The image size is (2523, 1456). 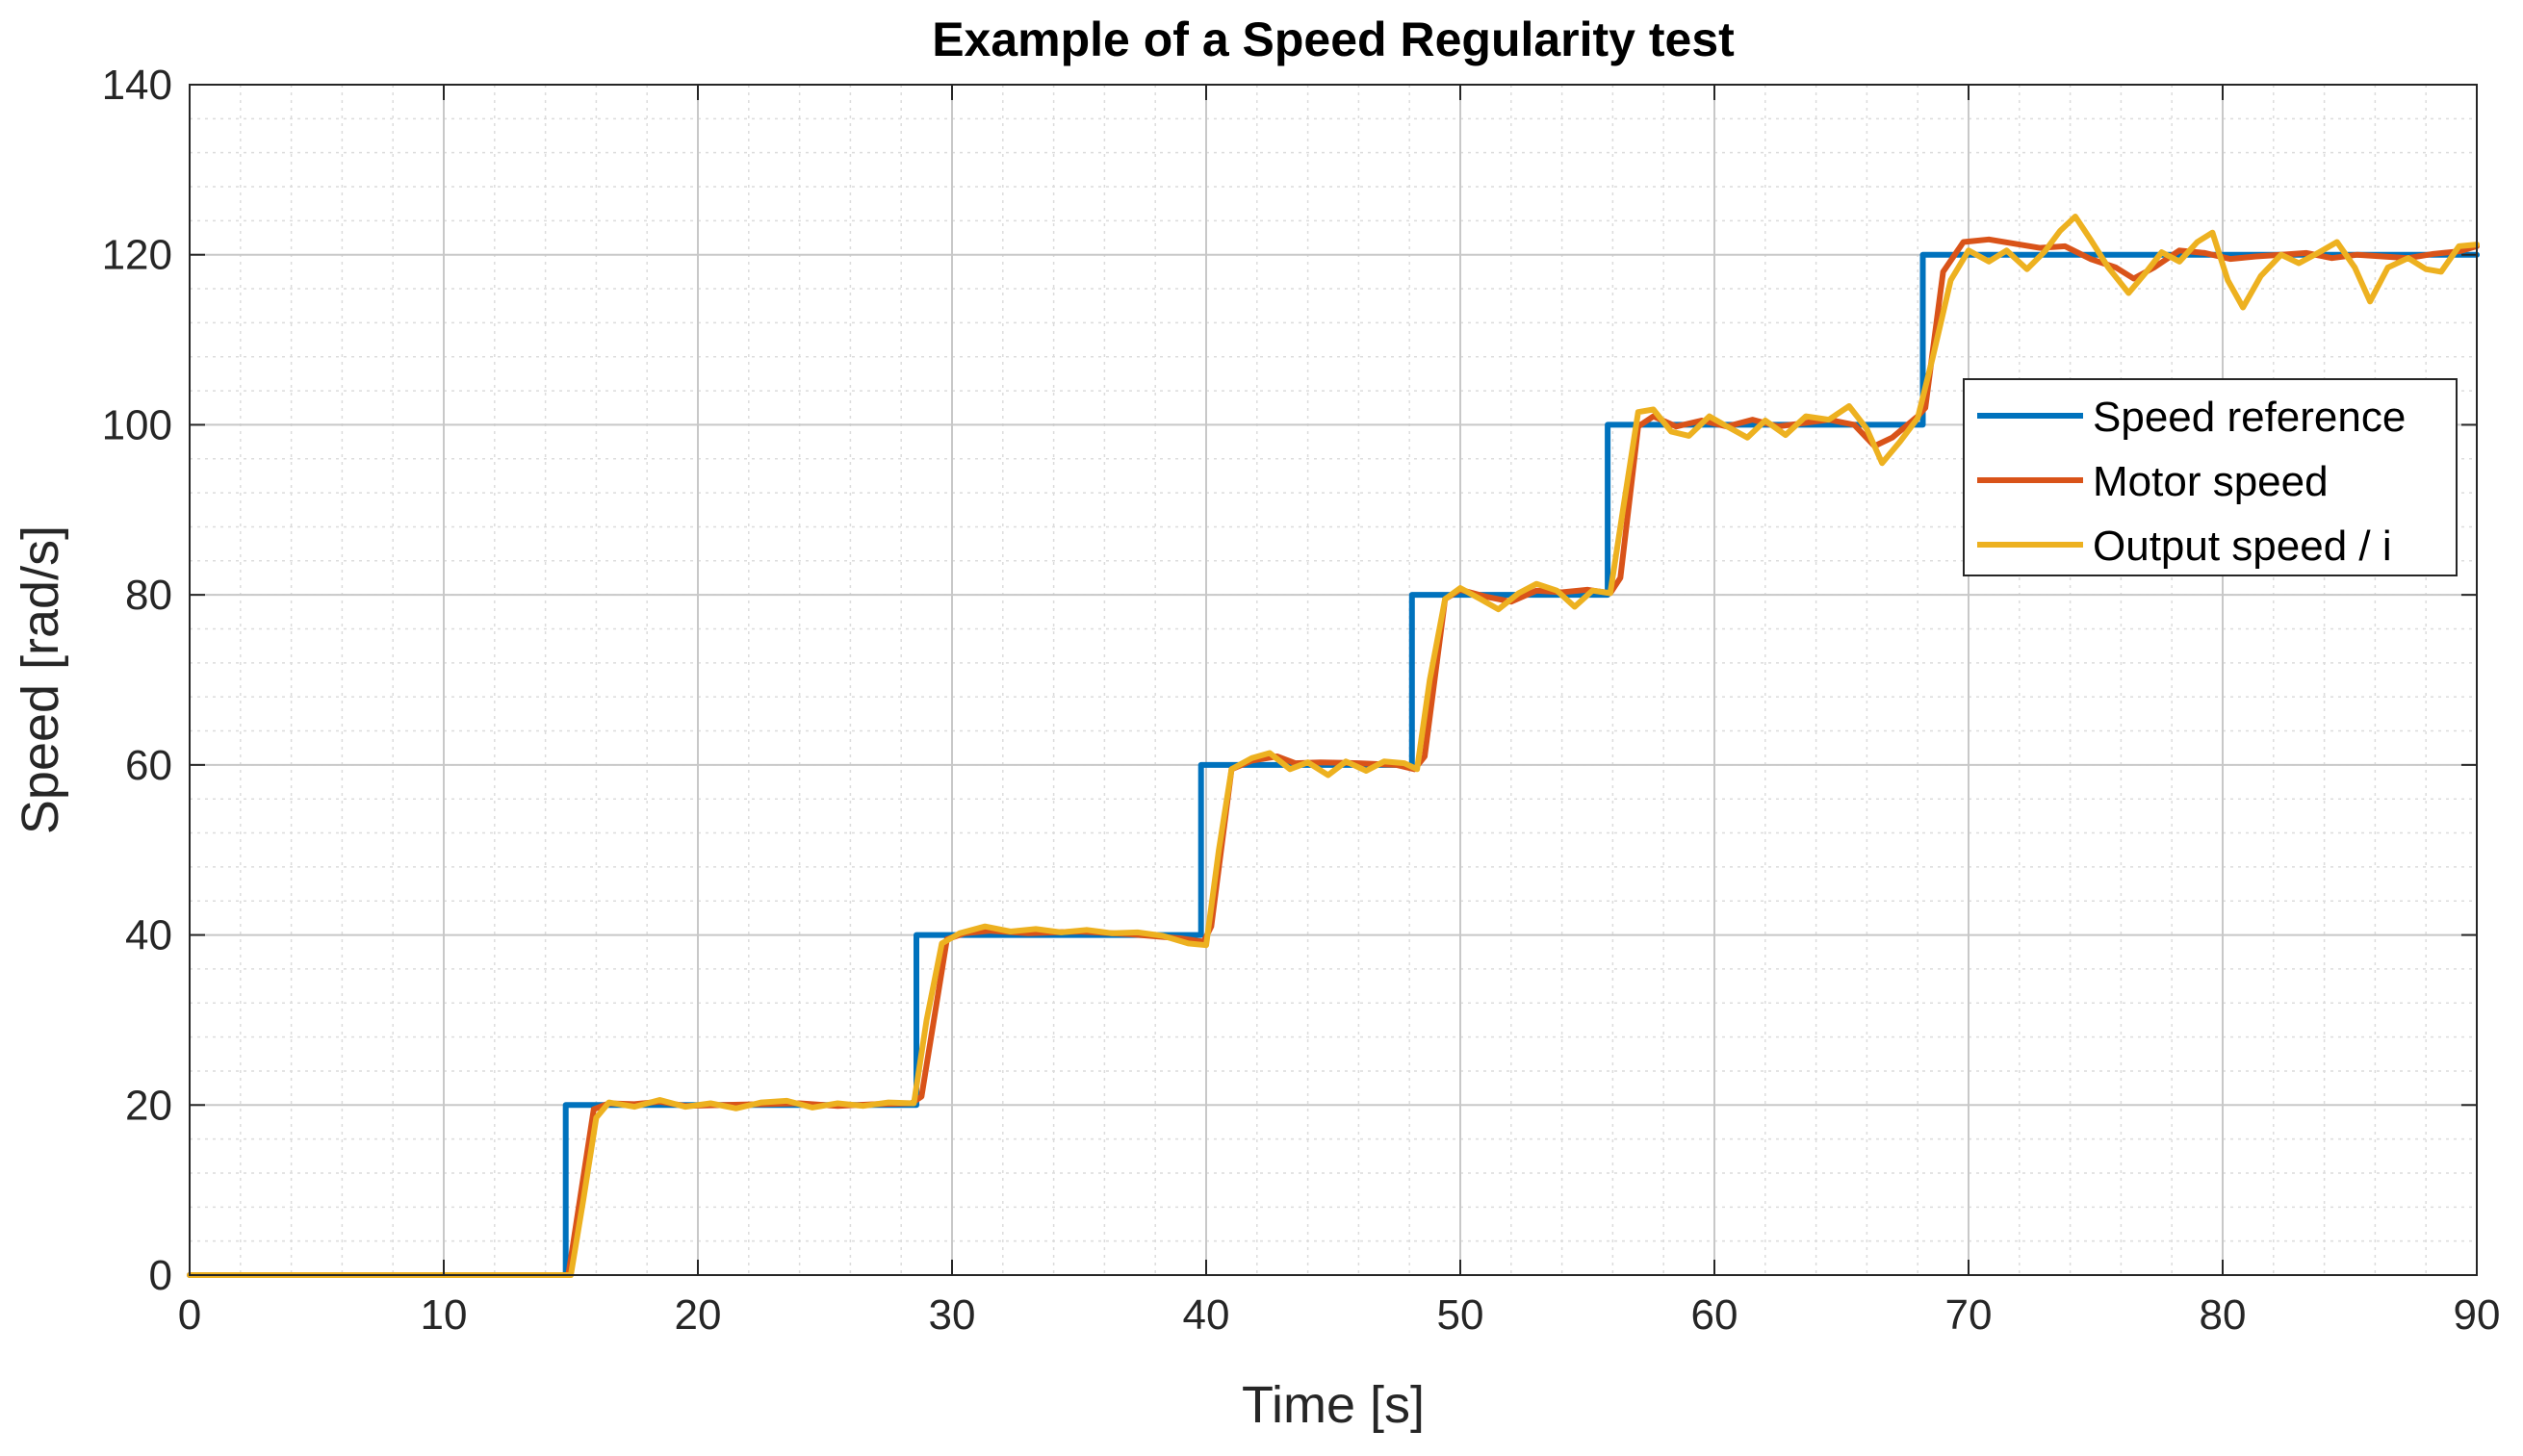 What do you see at coordinates (698, 1315) in the screenshot?
I see `x-tick-label: 20` at bounding box center [698, 1315].